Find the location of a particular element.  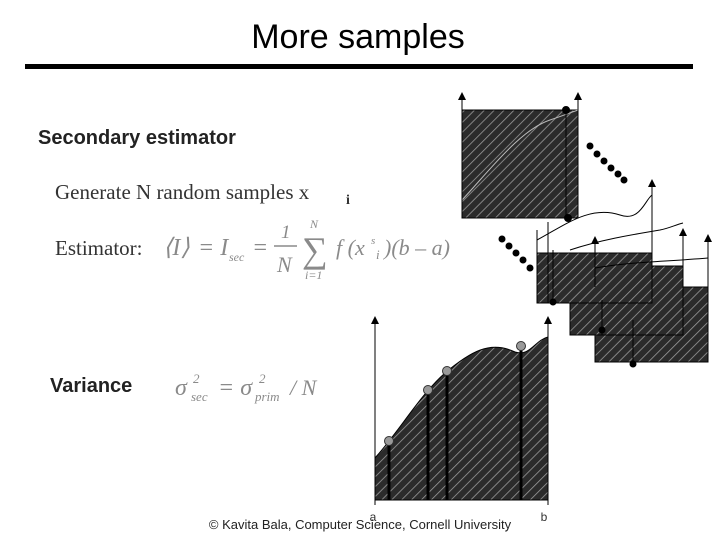

title-rule is located at coordinates (359, 66).